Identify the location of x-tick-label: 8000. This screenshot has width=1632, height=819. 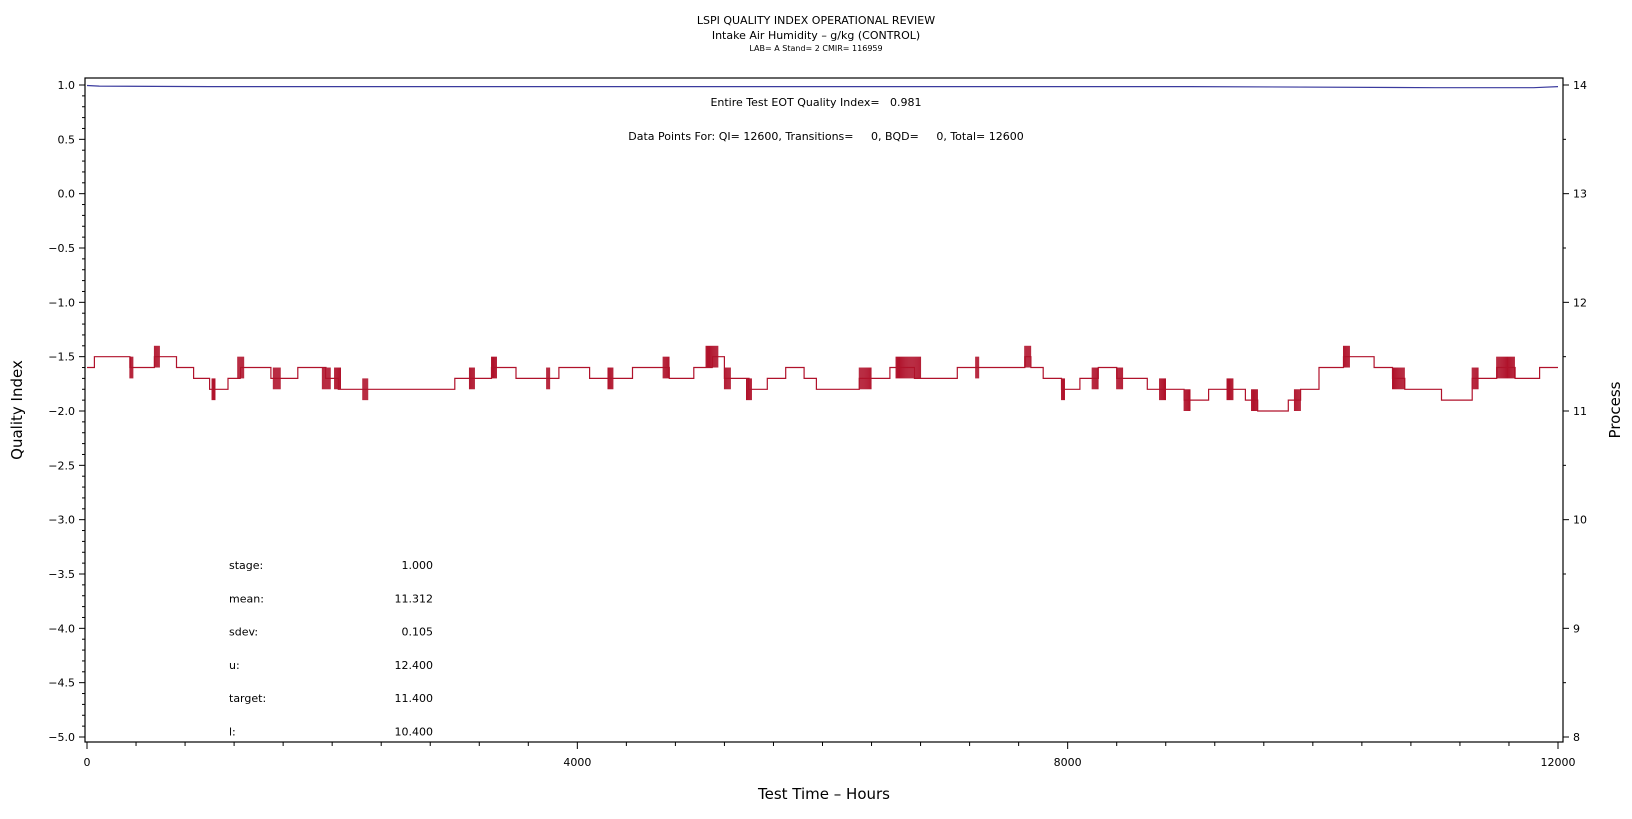
(1068, 762).